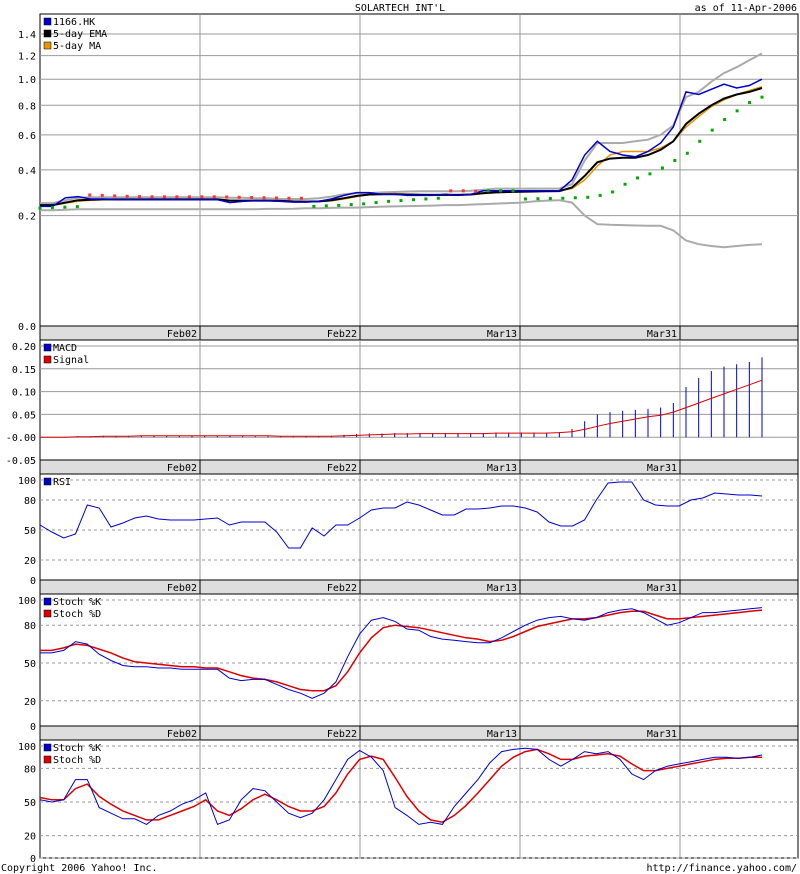 The width and height of the screenshot is (800, 874). What do you see at coordinates (27, 136) in the screenshot?
I see `y-tick-label: 0.6` at bounding box center [27, 136].